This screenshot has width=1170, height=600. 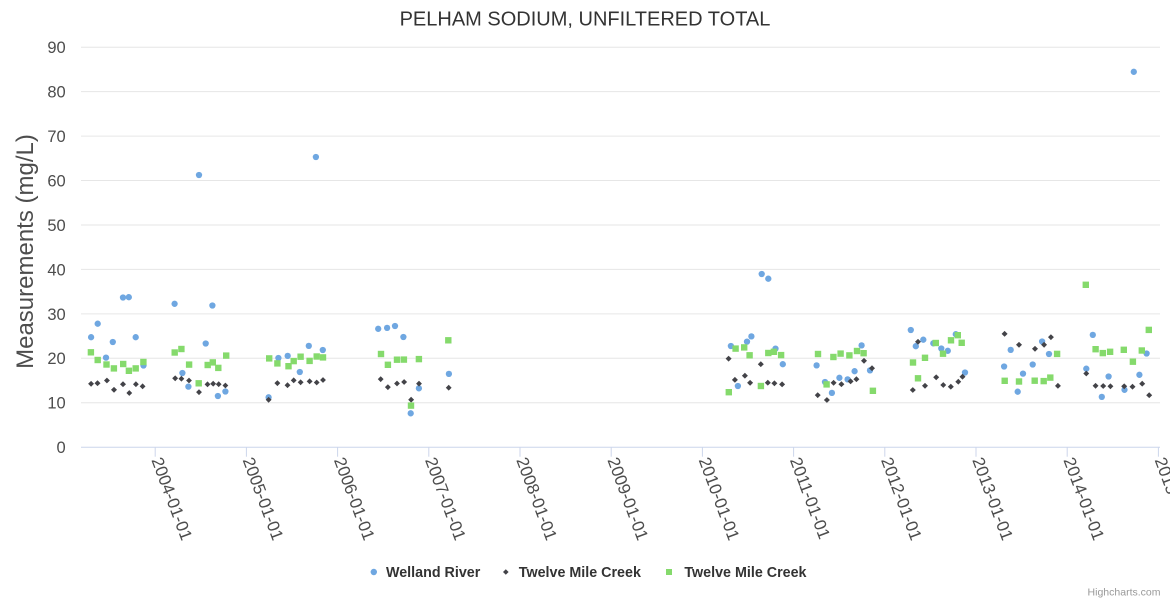 I want to click on svg-text: Highcharts.com, so click(x=1124, y=593).